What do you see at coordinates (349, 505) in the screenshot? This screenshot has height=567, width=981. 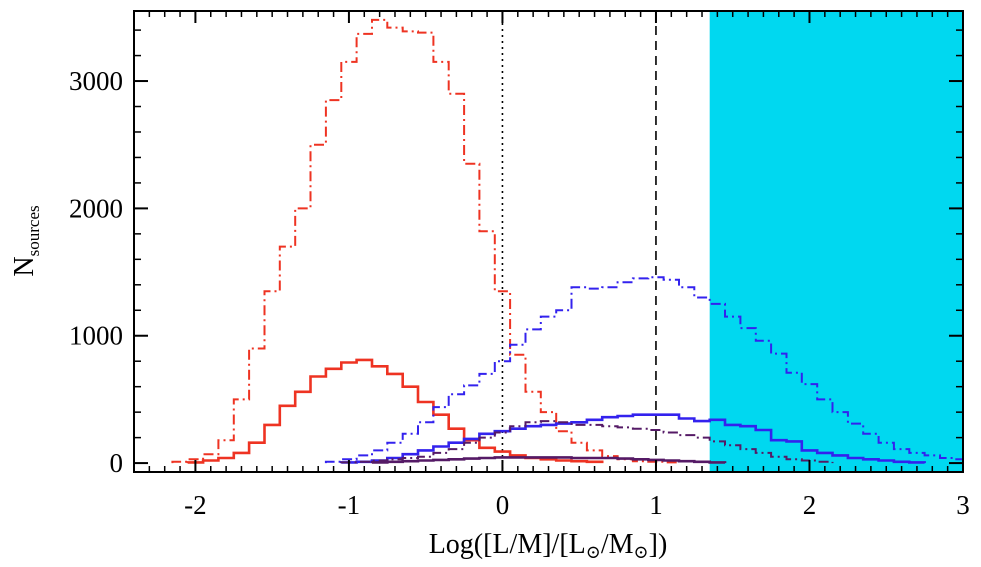 I see `x-tick-label: -1` at bounding box center [349, 505].